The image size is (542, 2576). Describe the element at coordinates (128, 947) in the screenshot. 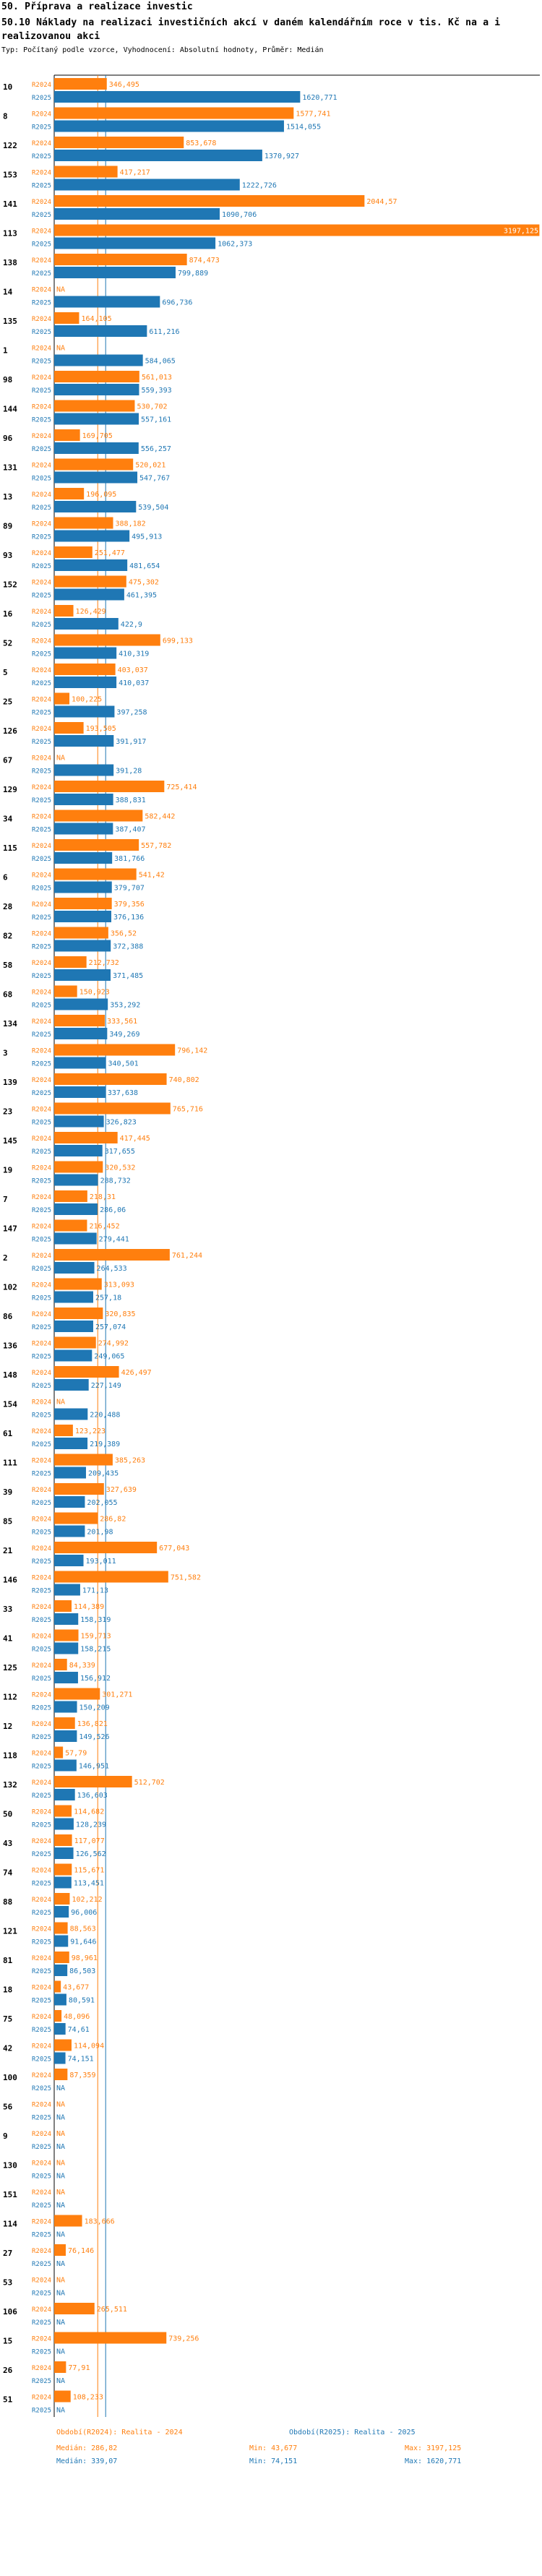

I see `value-label-r2025: 372,388` at that location.